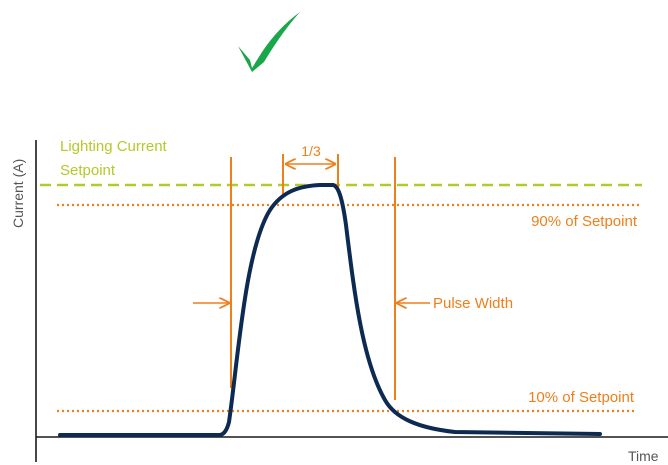 This screenshot has height=465, width=668. I want to click on setpoint-label-line1: Lighting Current, so click(114, 146).